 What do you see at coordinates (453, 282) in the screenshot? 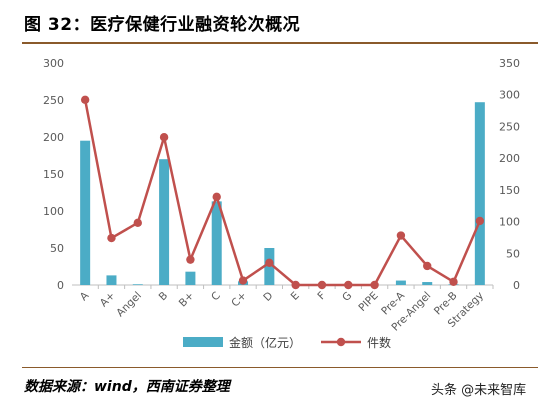
I see `point-Pre-B` at bounding box center [453, 282].